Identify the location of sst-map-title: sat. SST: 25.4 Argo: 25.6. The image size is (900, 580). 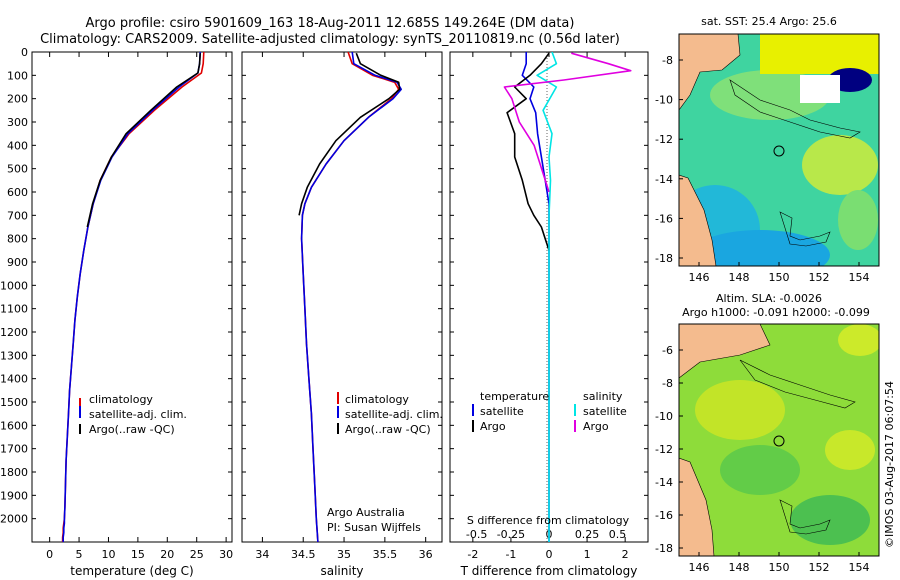
(769, 21).